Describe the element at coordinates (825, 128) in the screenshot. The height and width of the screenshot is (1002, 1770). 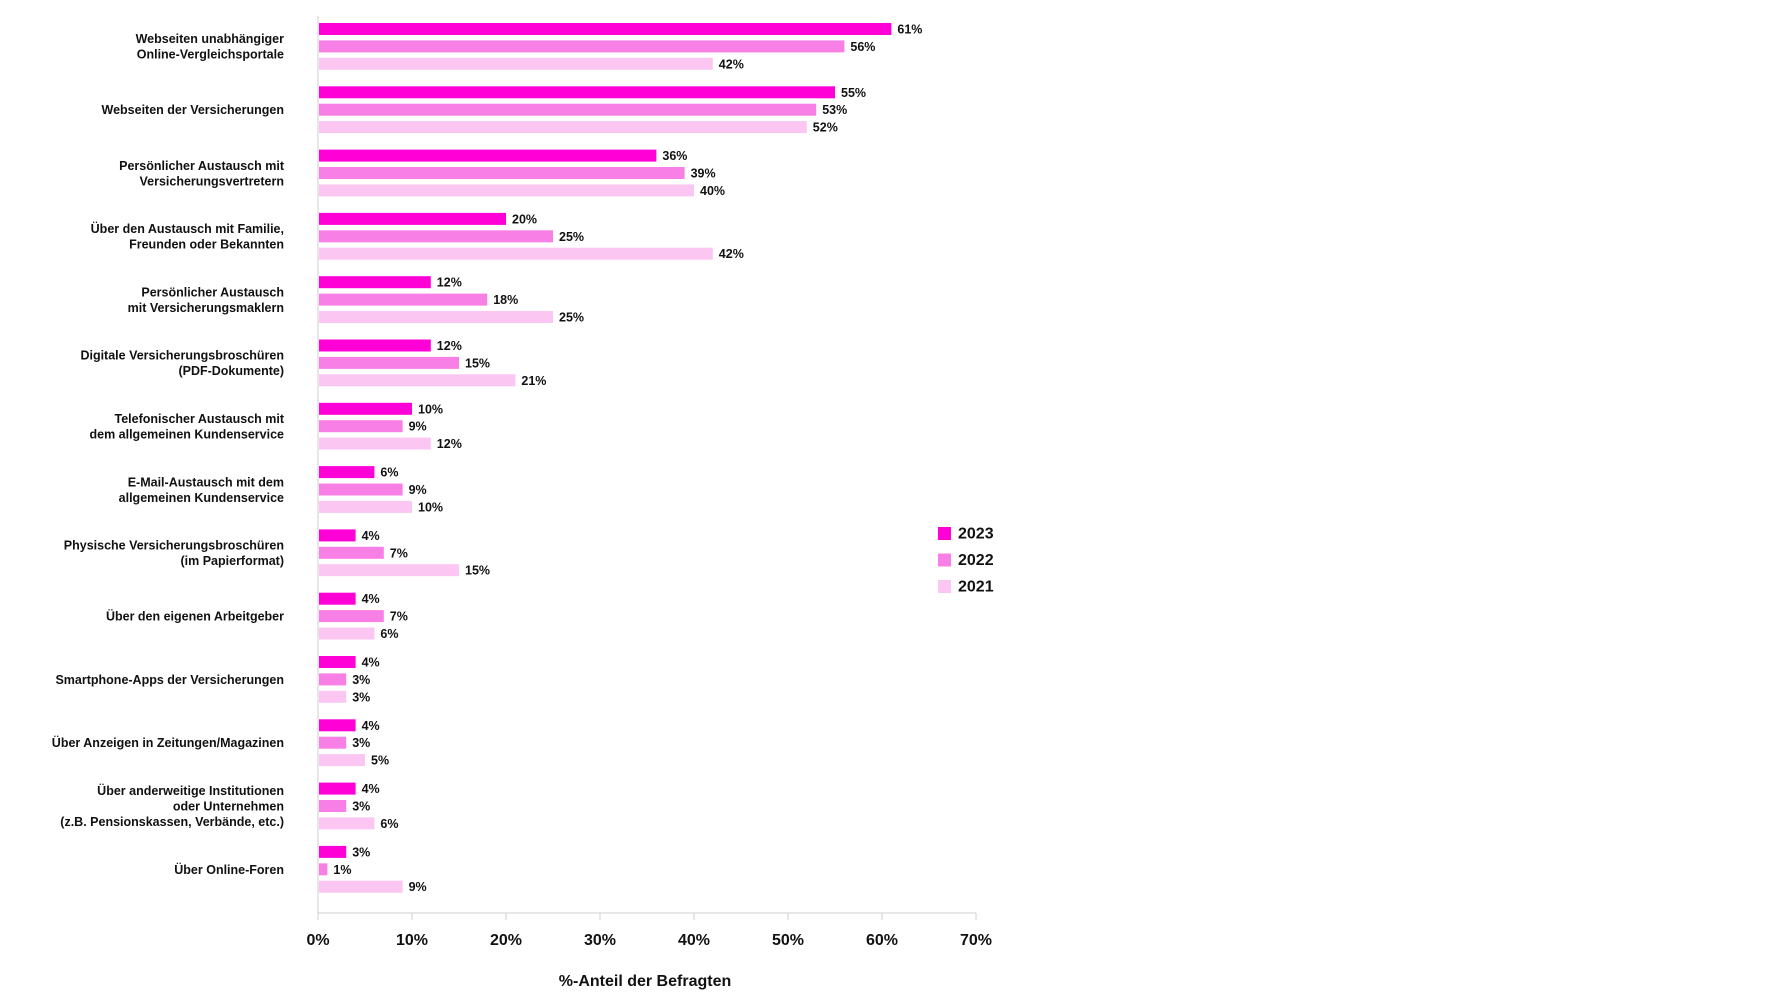
I see `value-label: 52%` at that location.